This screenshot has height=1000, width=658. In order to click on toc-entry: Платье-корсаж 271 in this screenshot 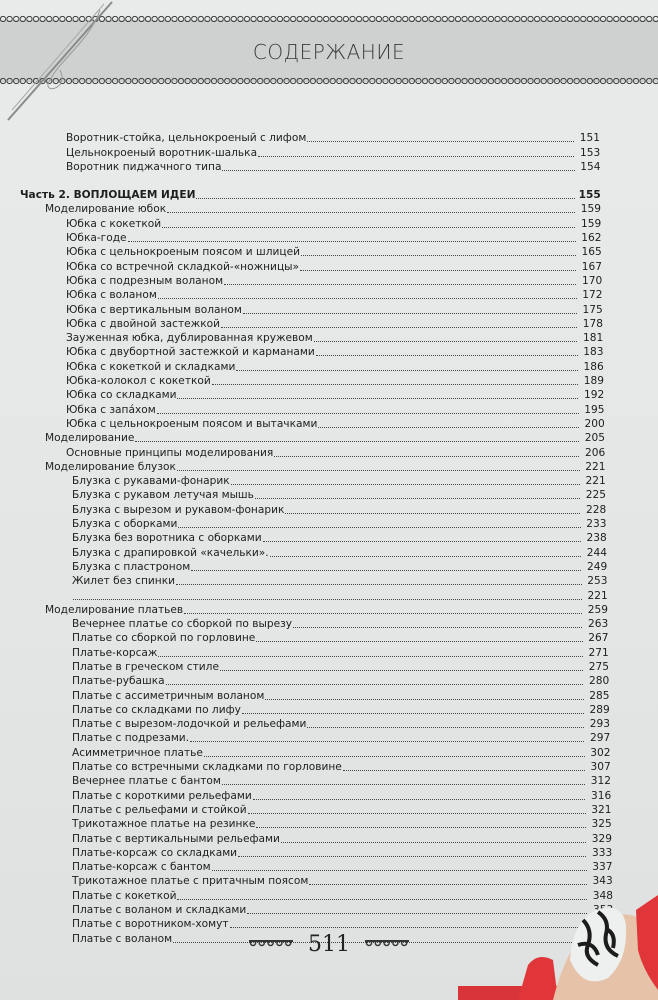, I will do `click(329, 651)`.